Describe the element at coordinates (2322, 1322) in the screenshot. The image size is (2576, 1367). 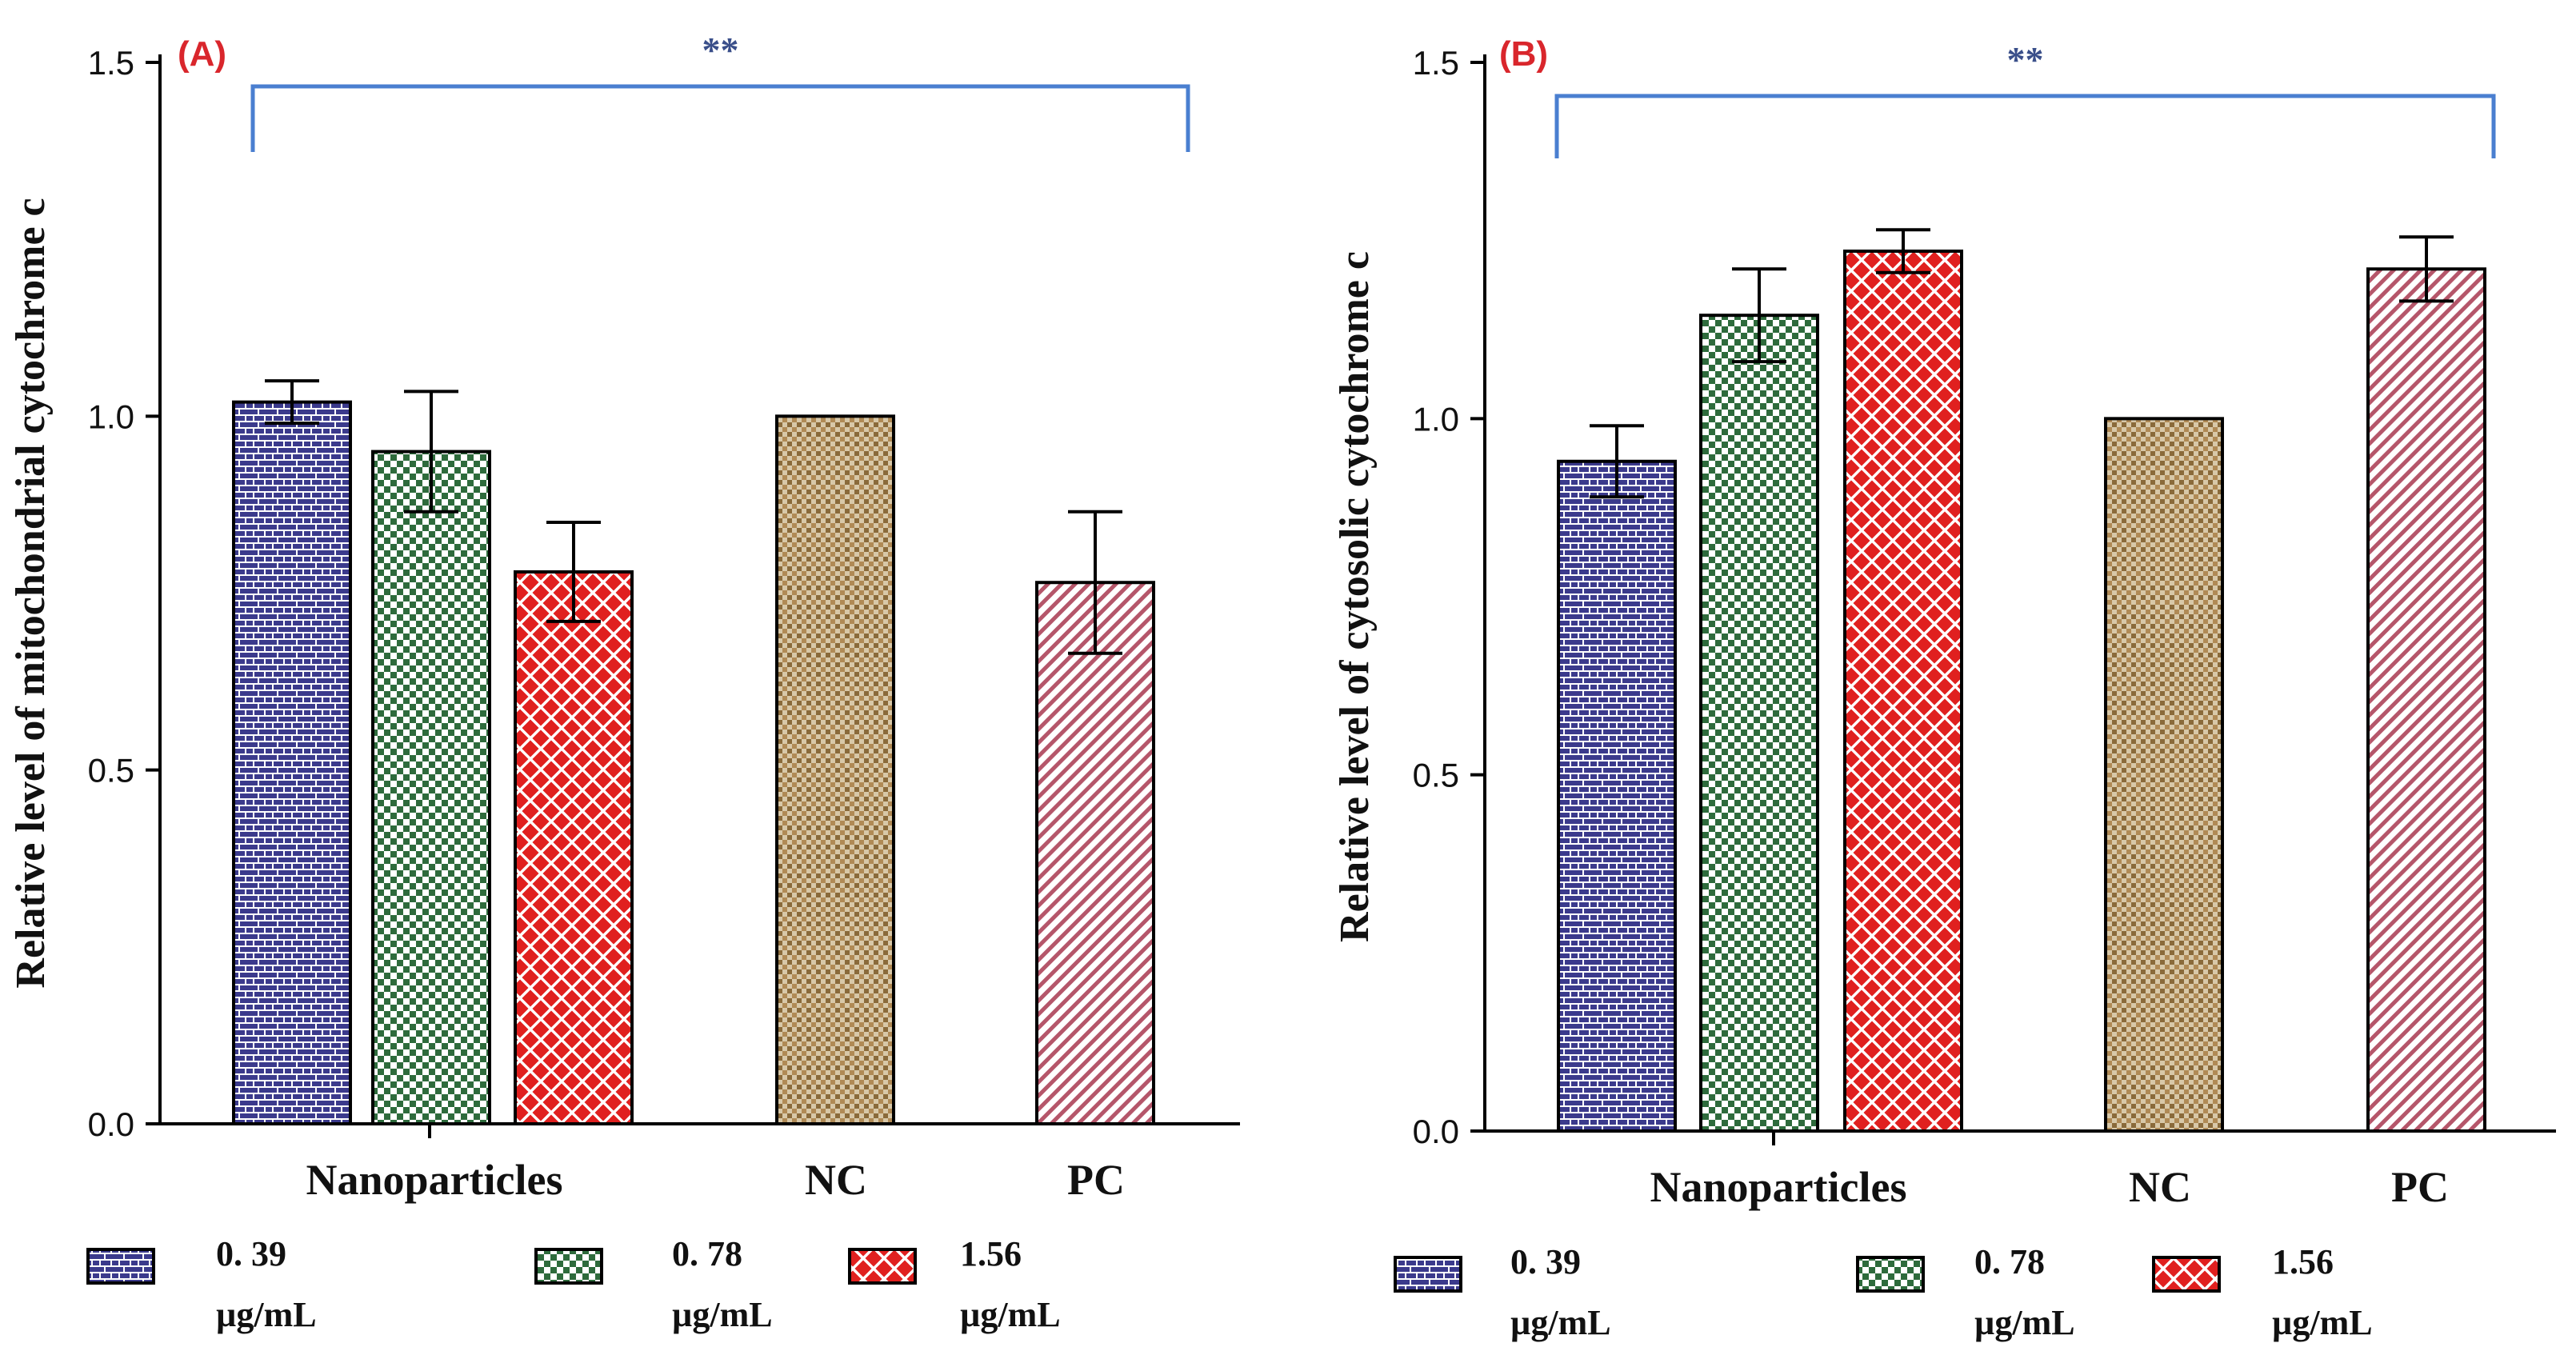
I see `legend-label-b-2-line2: µg/mL` at that location.